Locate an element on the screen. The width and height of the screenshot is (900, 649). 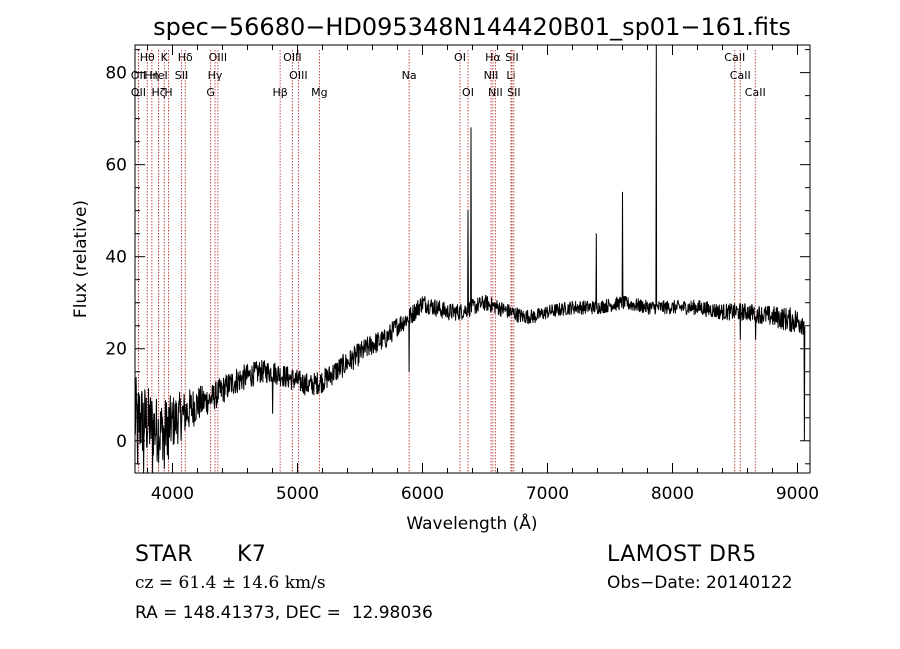
y-tick-label: 40 is located at coordinates (116, 258).